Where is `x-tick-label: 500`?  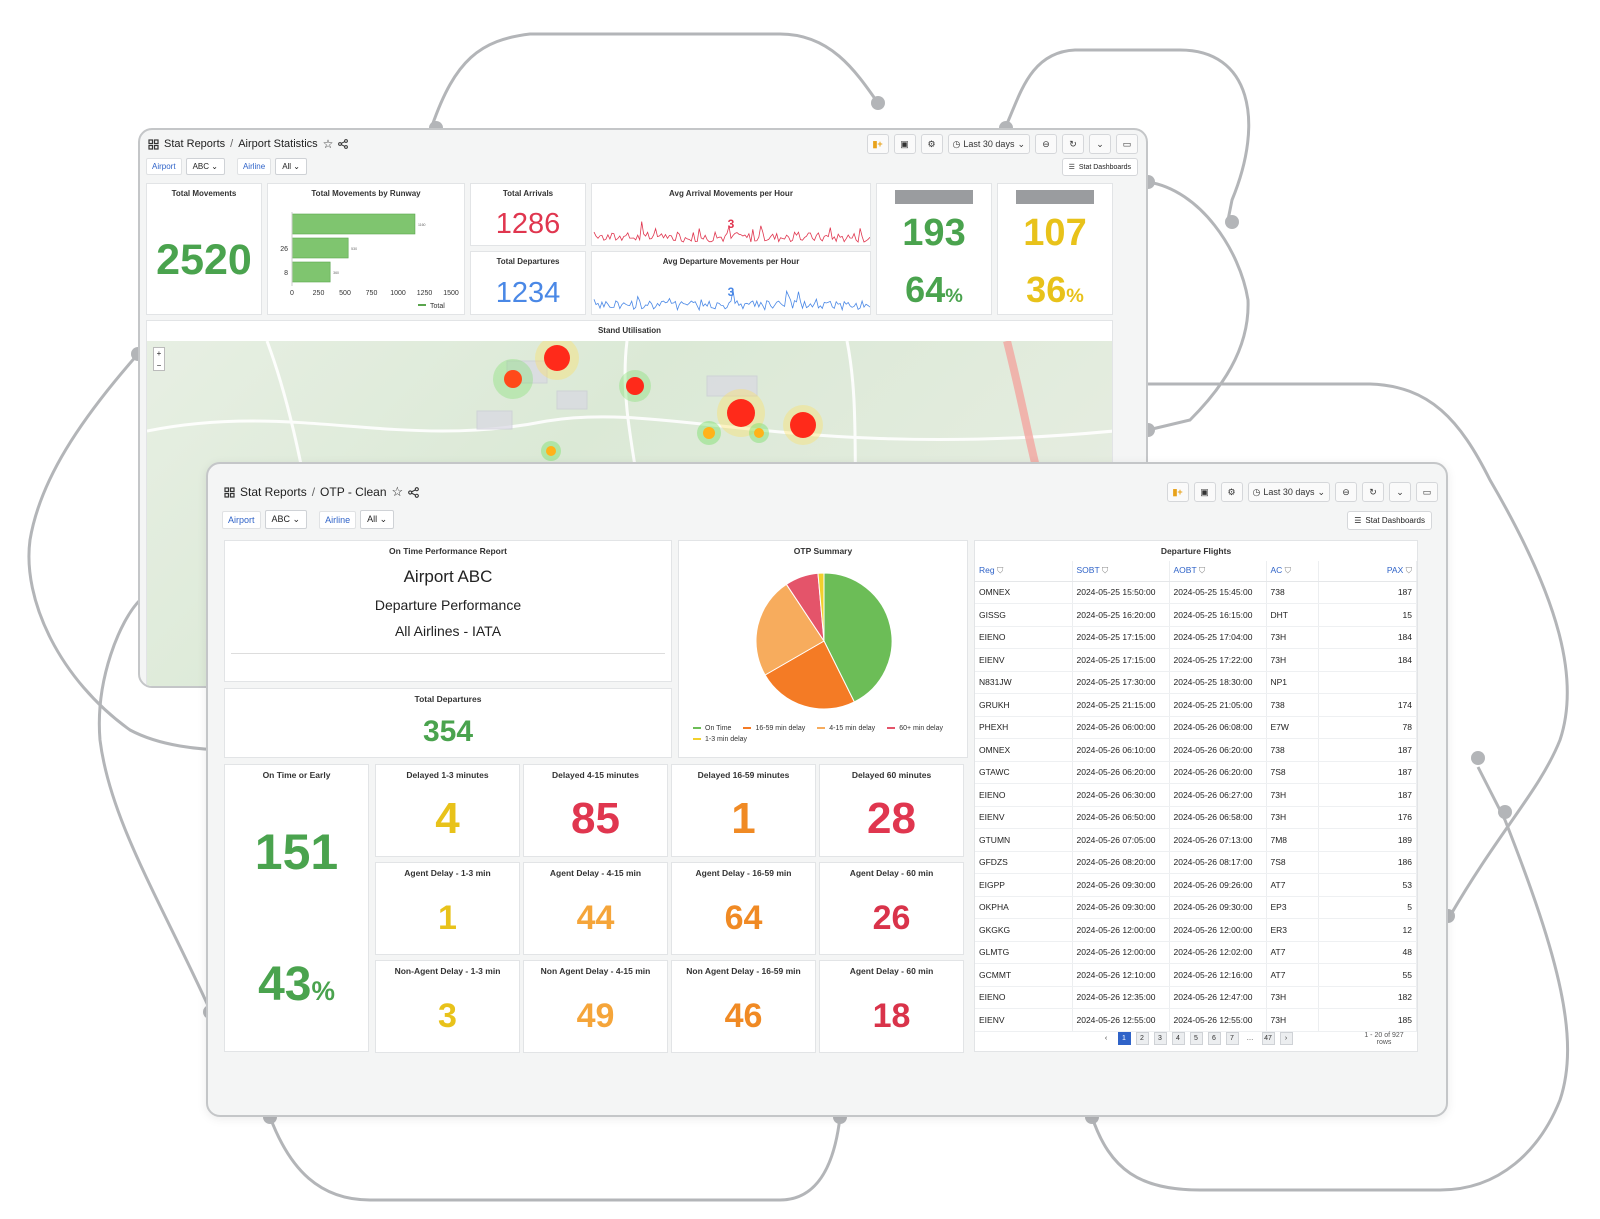 x-tick-label: 500 is located at coordinates (345, 293).